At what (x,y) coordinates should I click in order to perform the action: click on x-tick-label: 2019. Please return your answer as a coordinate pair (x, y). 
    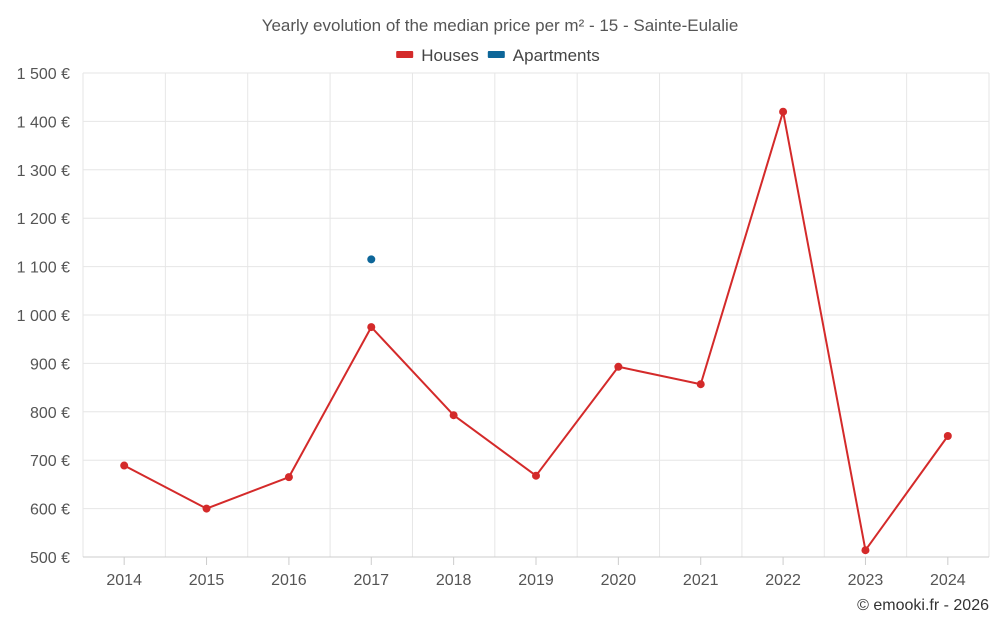
    Looking at the image, I should click on (536, 580).